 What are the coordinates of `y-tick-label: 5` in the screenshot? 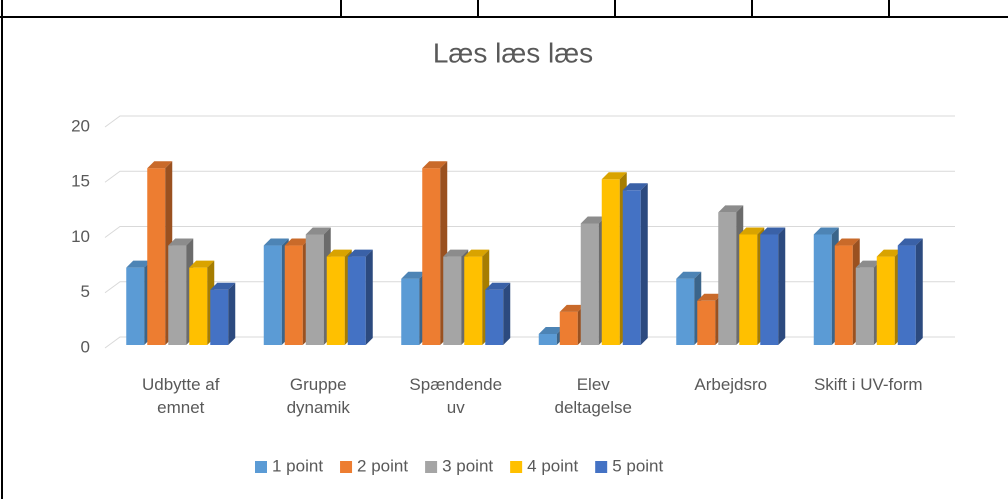 It's located at (85, 291).